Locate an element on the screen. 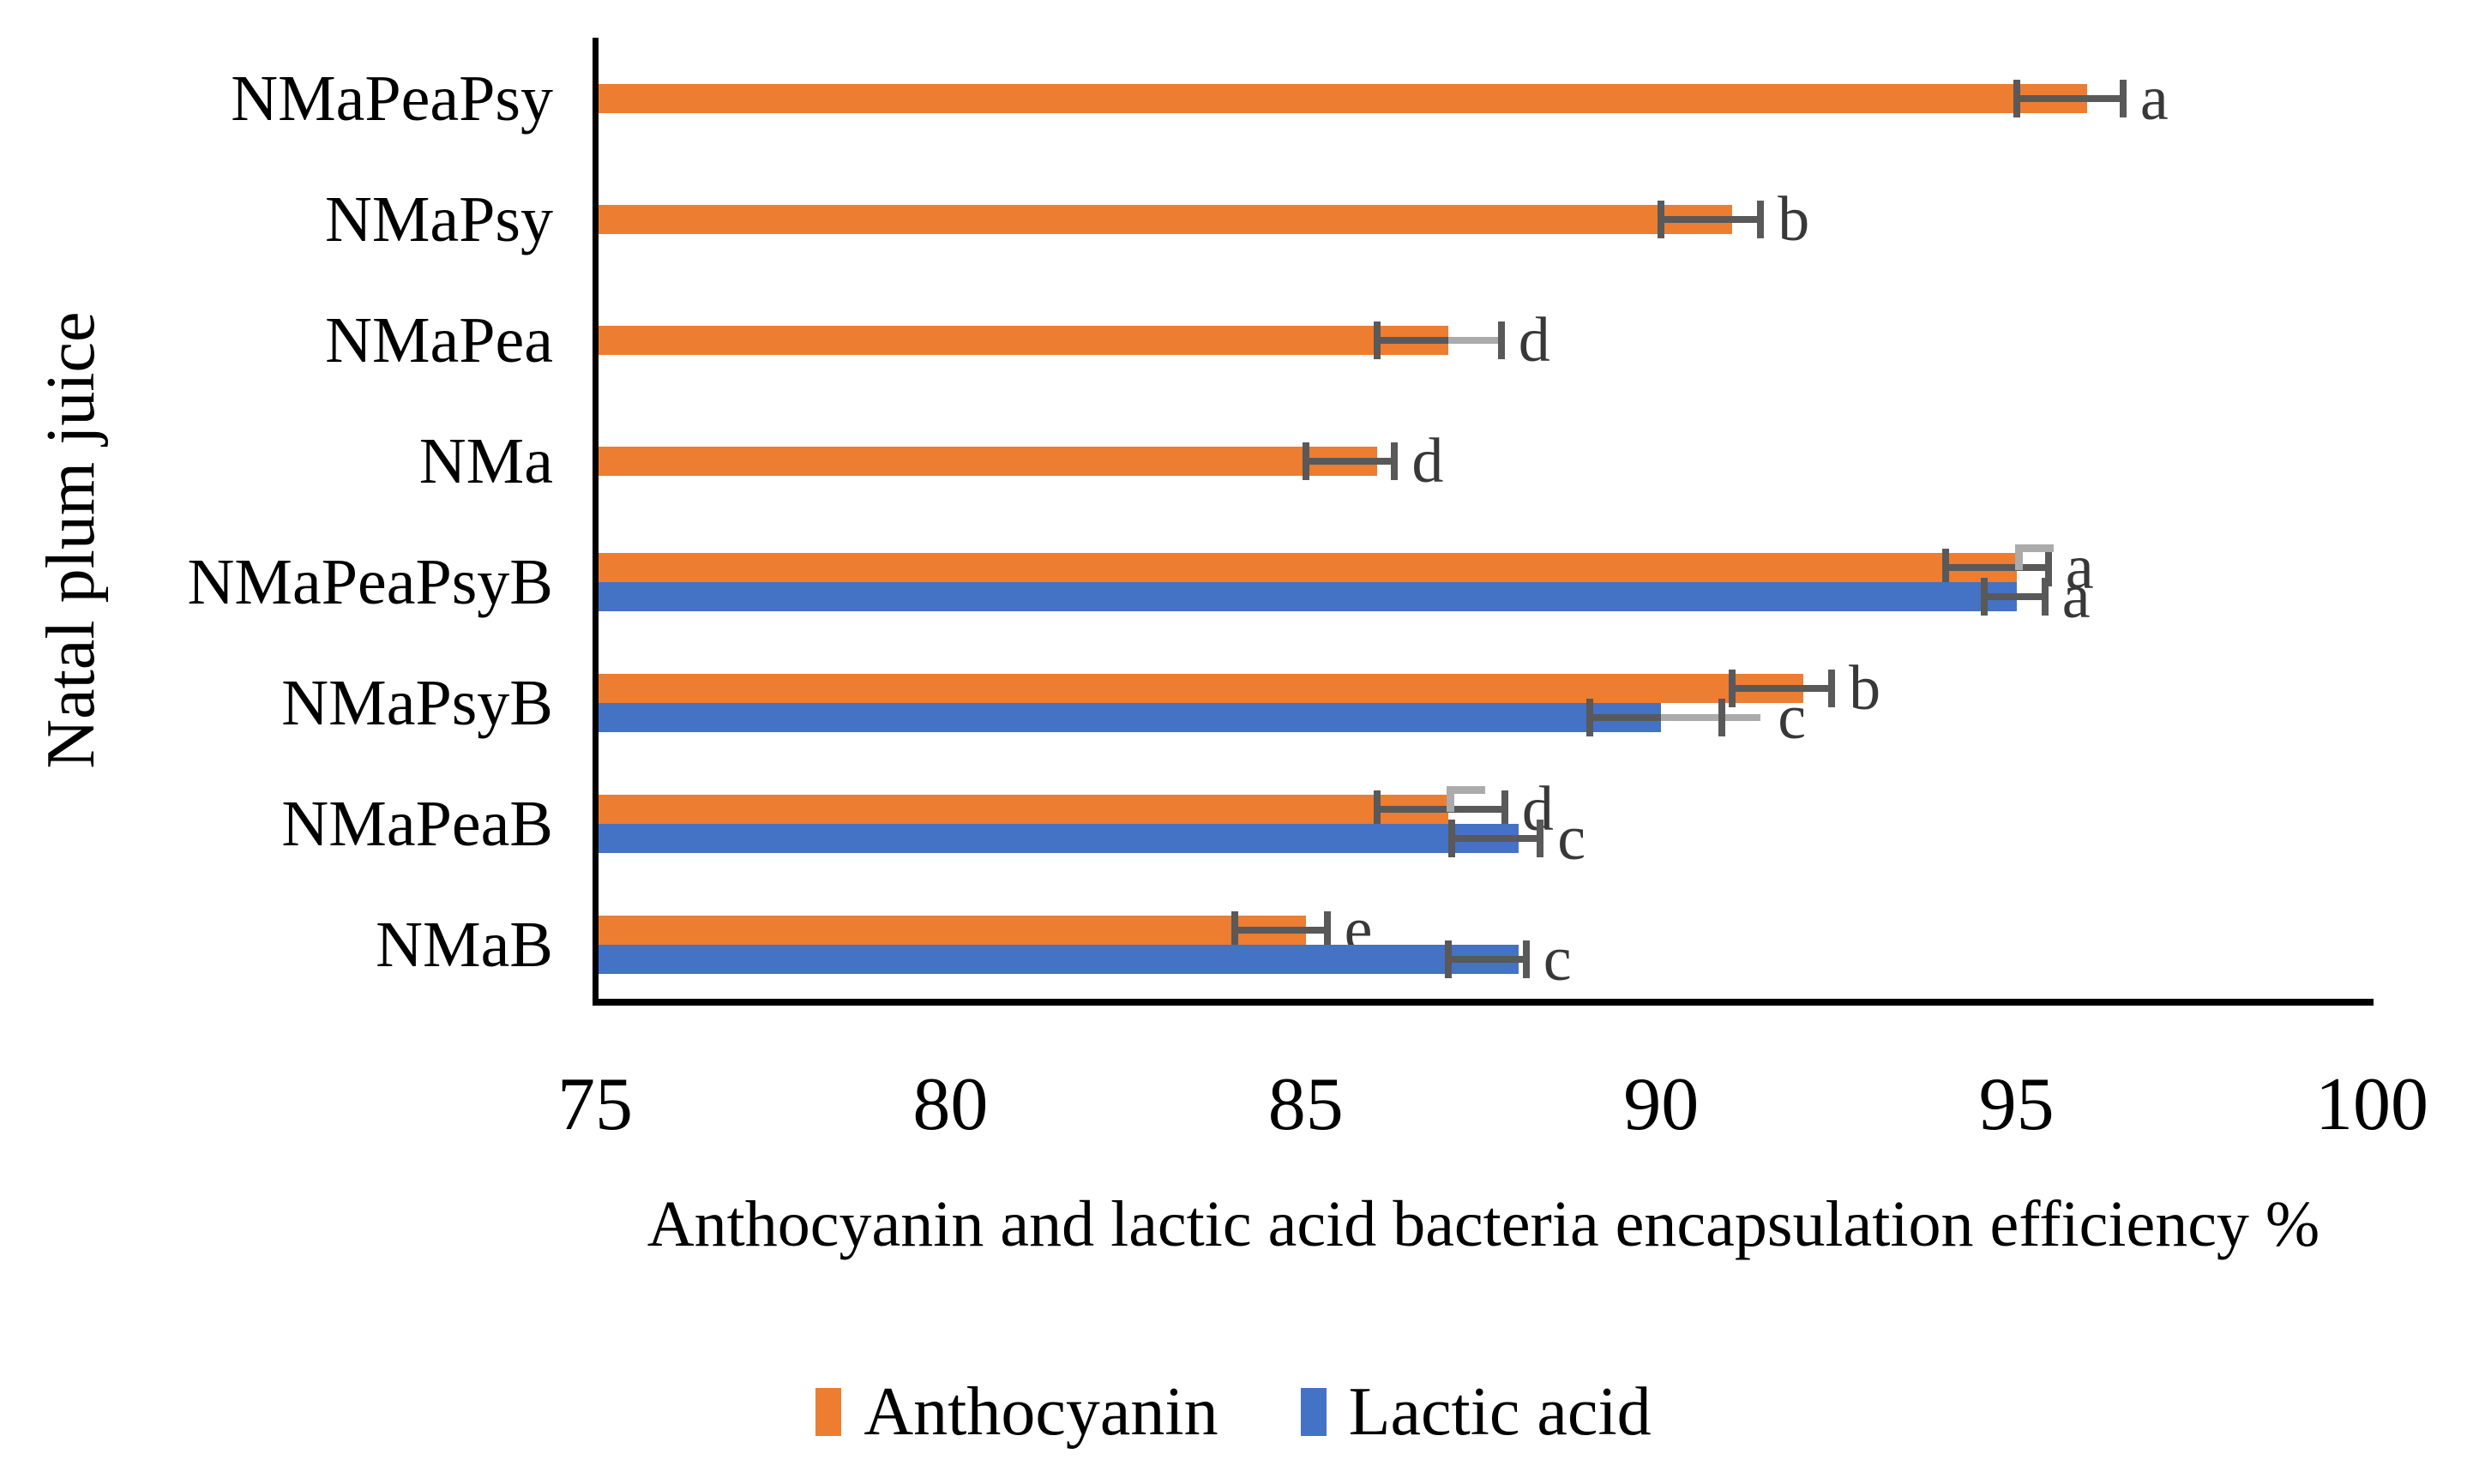 The image size is (2467, 1484). bar-anthocyanin-NMaB is located at coordinates (952, 930).